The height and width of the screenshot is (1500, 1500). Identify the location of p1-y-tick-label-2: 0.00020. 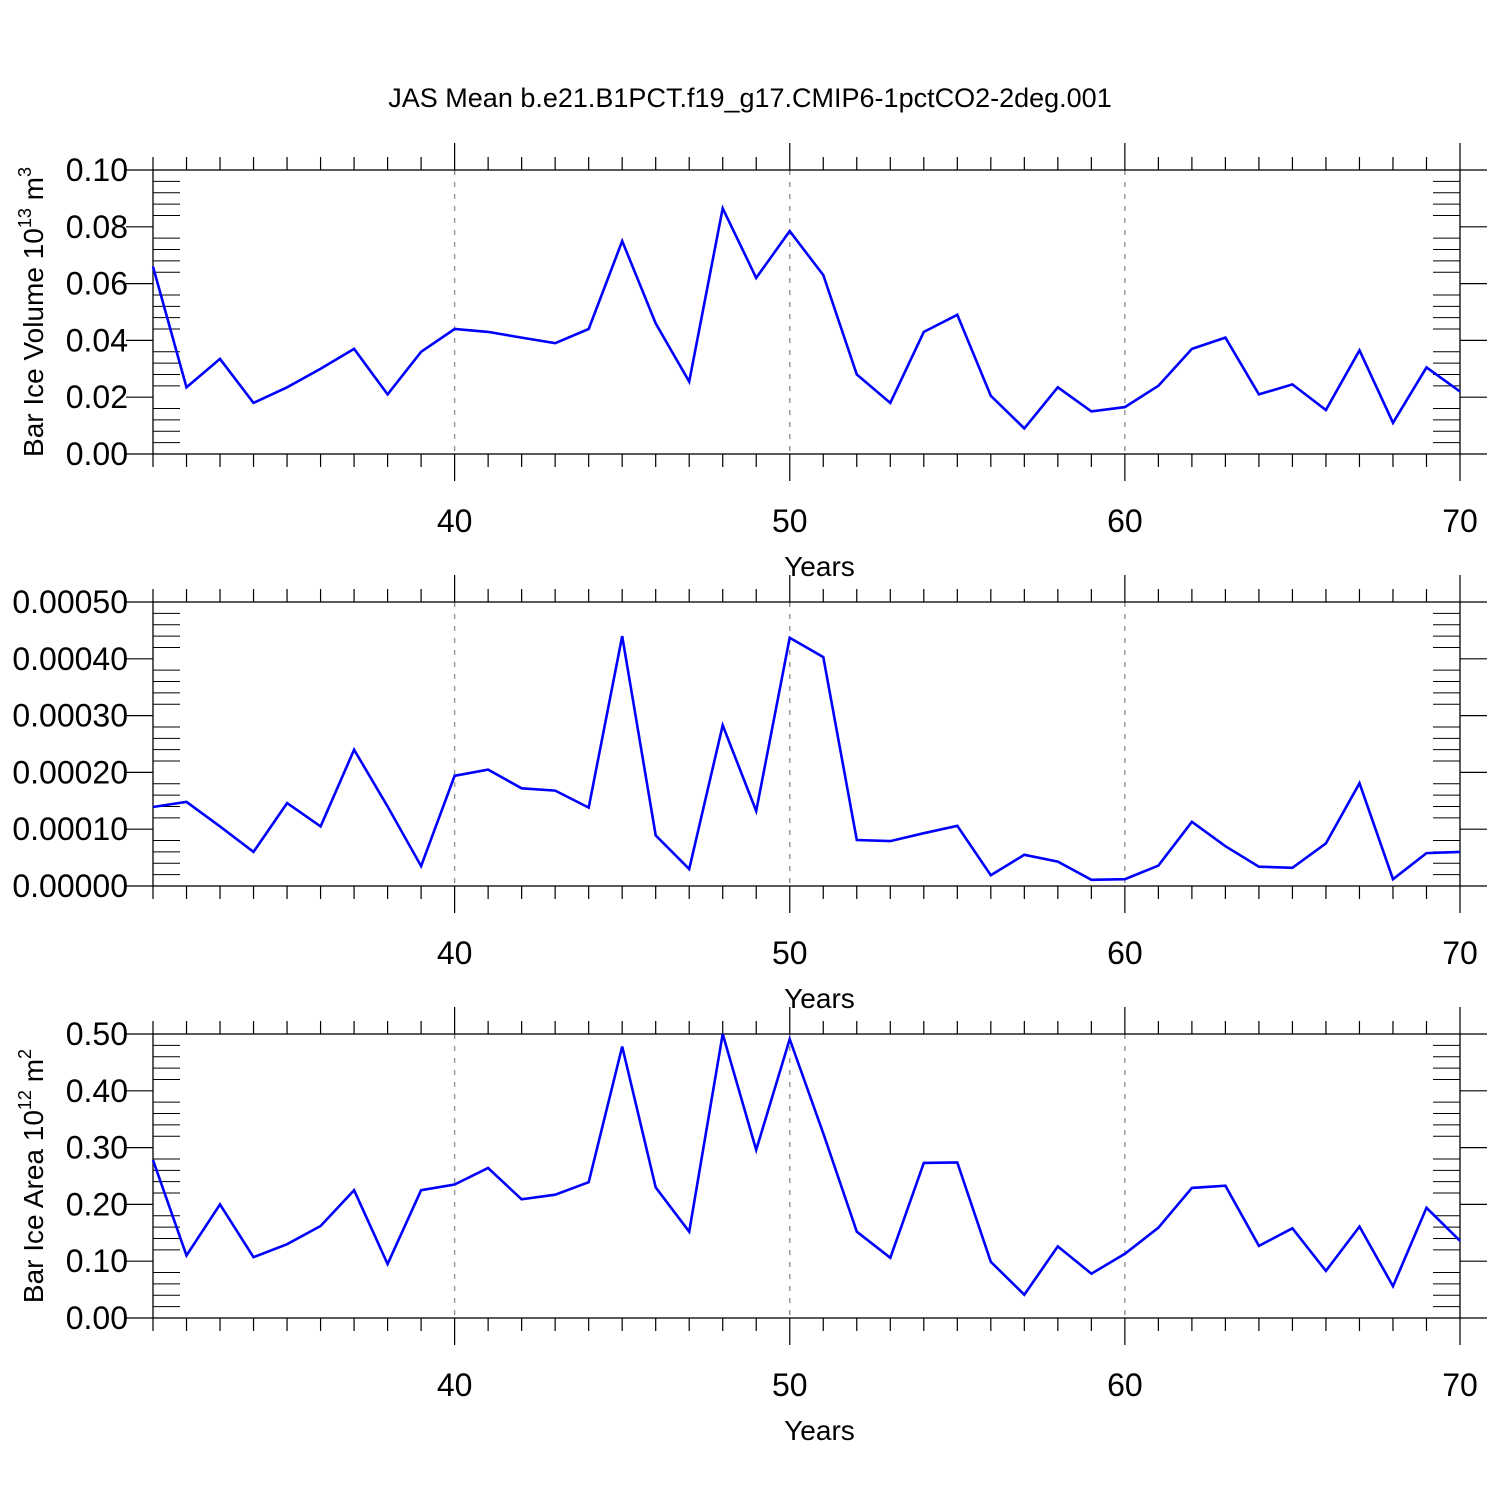
(70, 772).